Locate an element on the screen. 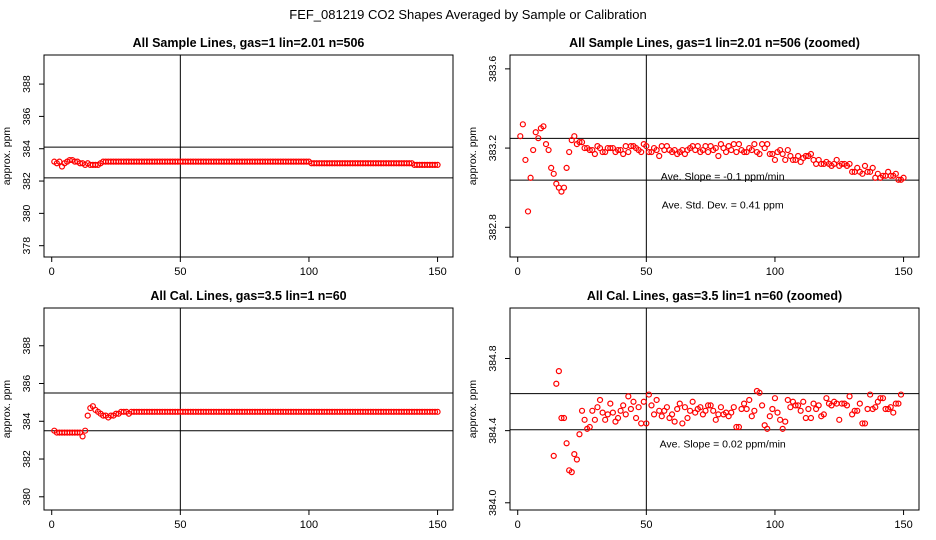 The image size is (936, 540). y-tick-label: 383.6 is located at coordinates (493, 69).